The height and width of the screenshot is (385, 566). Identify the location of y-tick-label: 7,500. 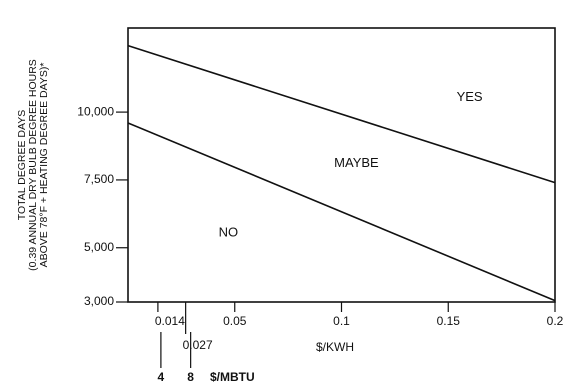
(99, 179).